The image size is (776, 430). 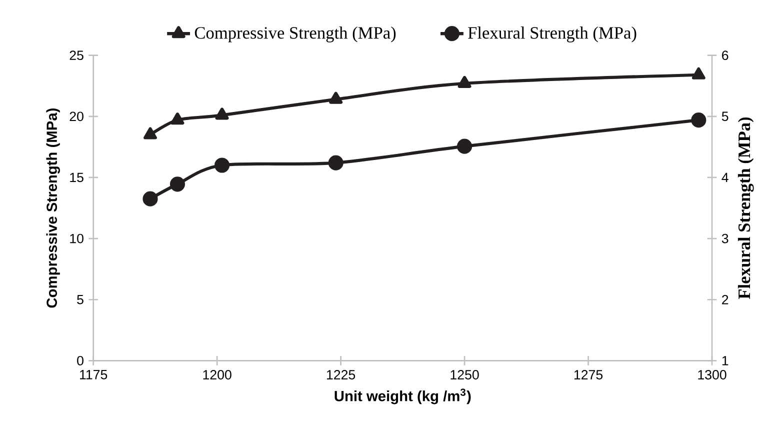 What do you see at coordinates (588, 375) in the screenshot?
I see `x-tick-label: 1275` at bounding box center [588, 375].